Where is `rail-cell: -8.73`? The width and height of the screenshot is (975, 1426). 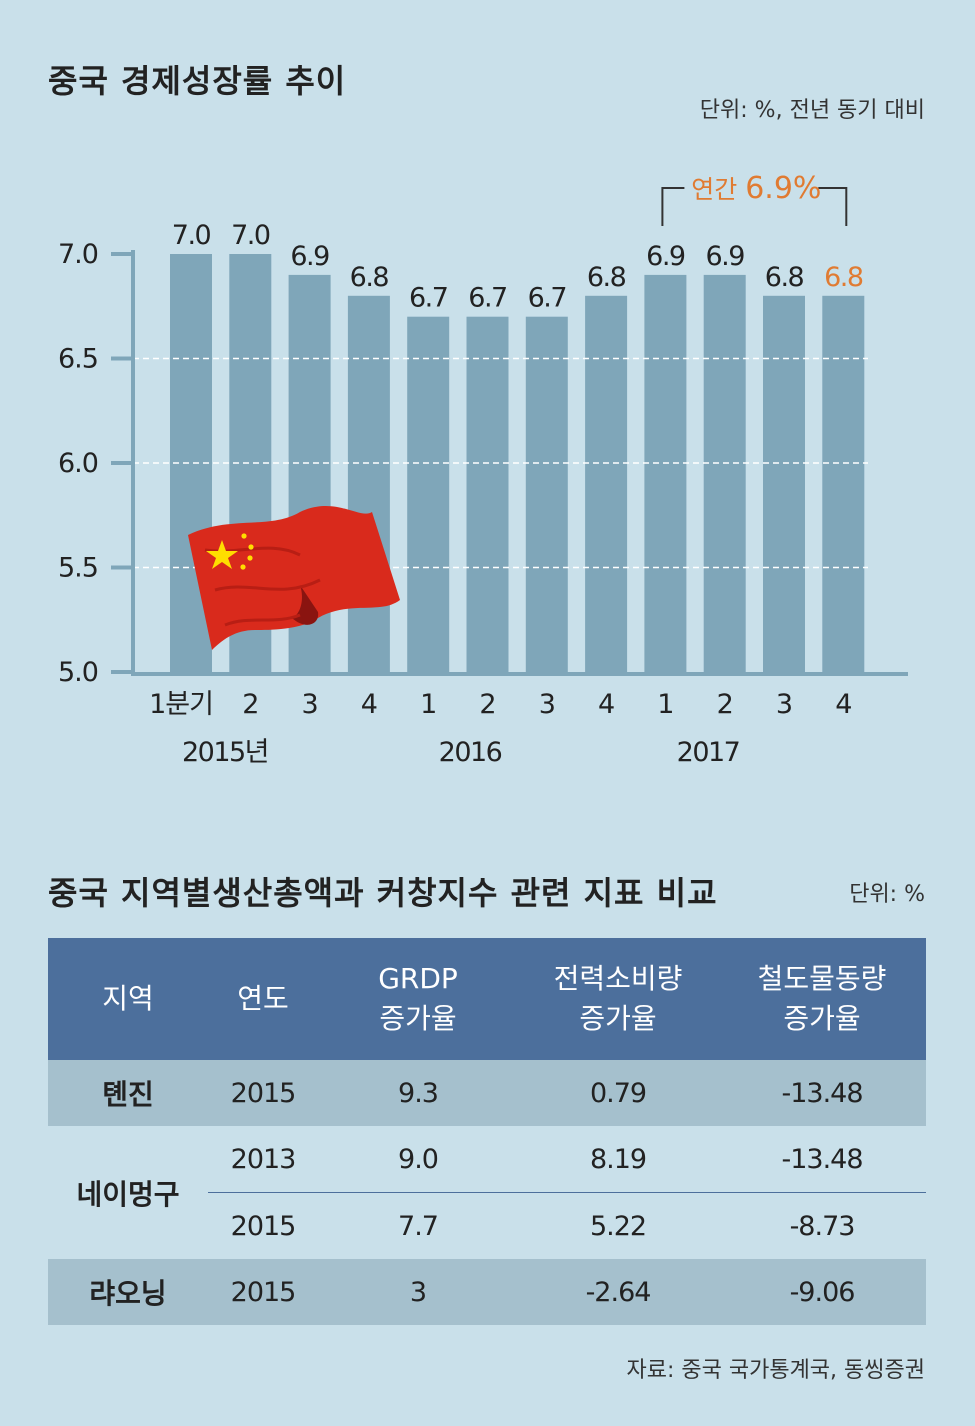
rail-cell: -8.73 is located at coordinates (822, 1226).